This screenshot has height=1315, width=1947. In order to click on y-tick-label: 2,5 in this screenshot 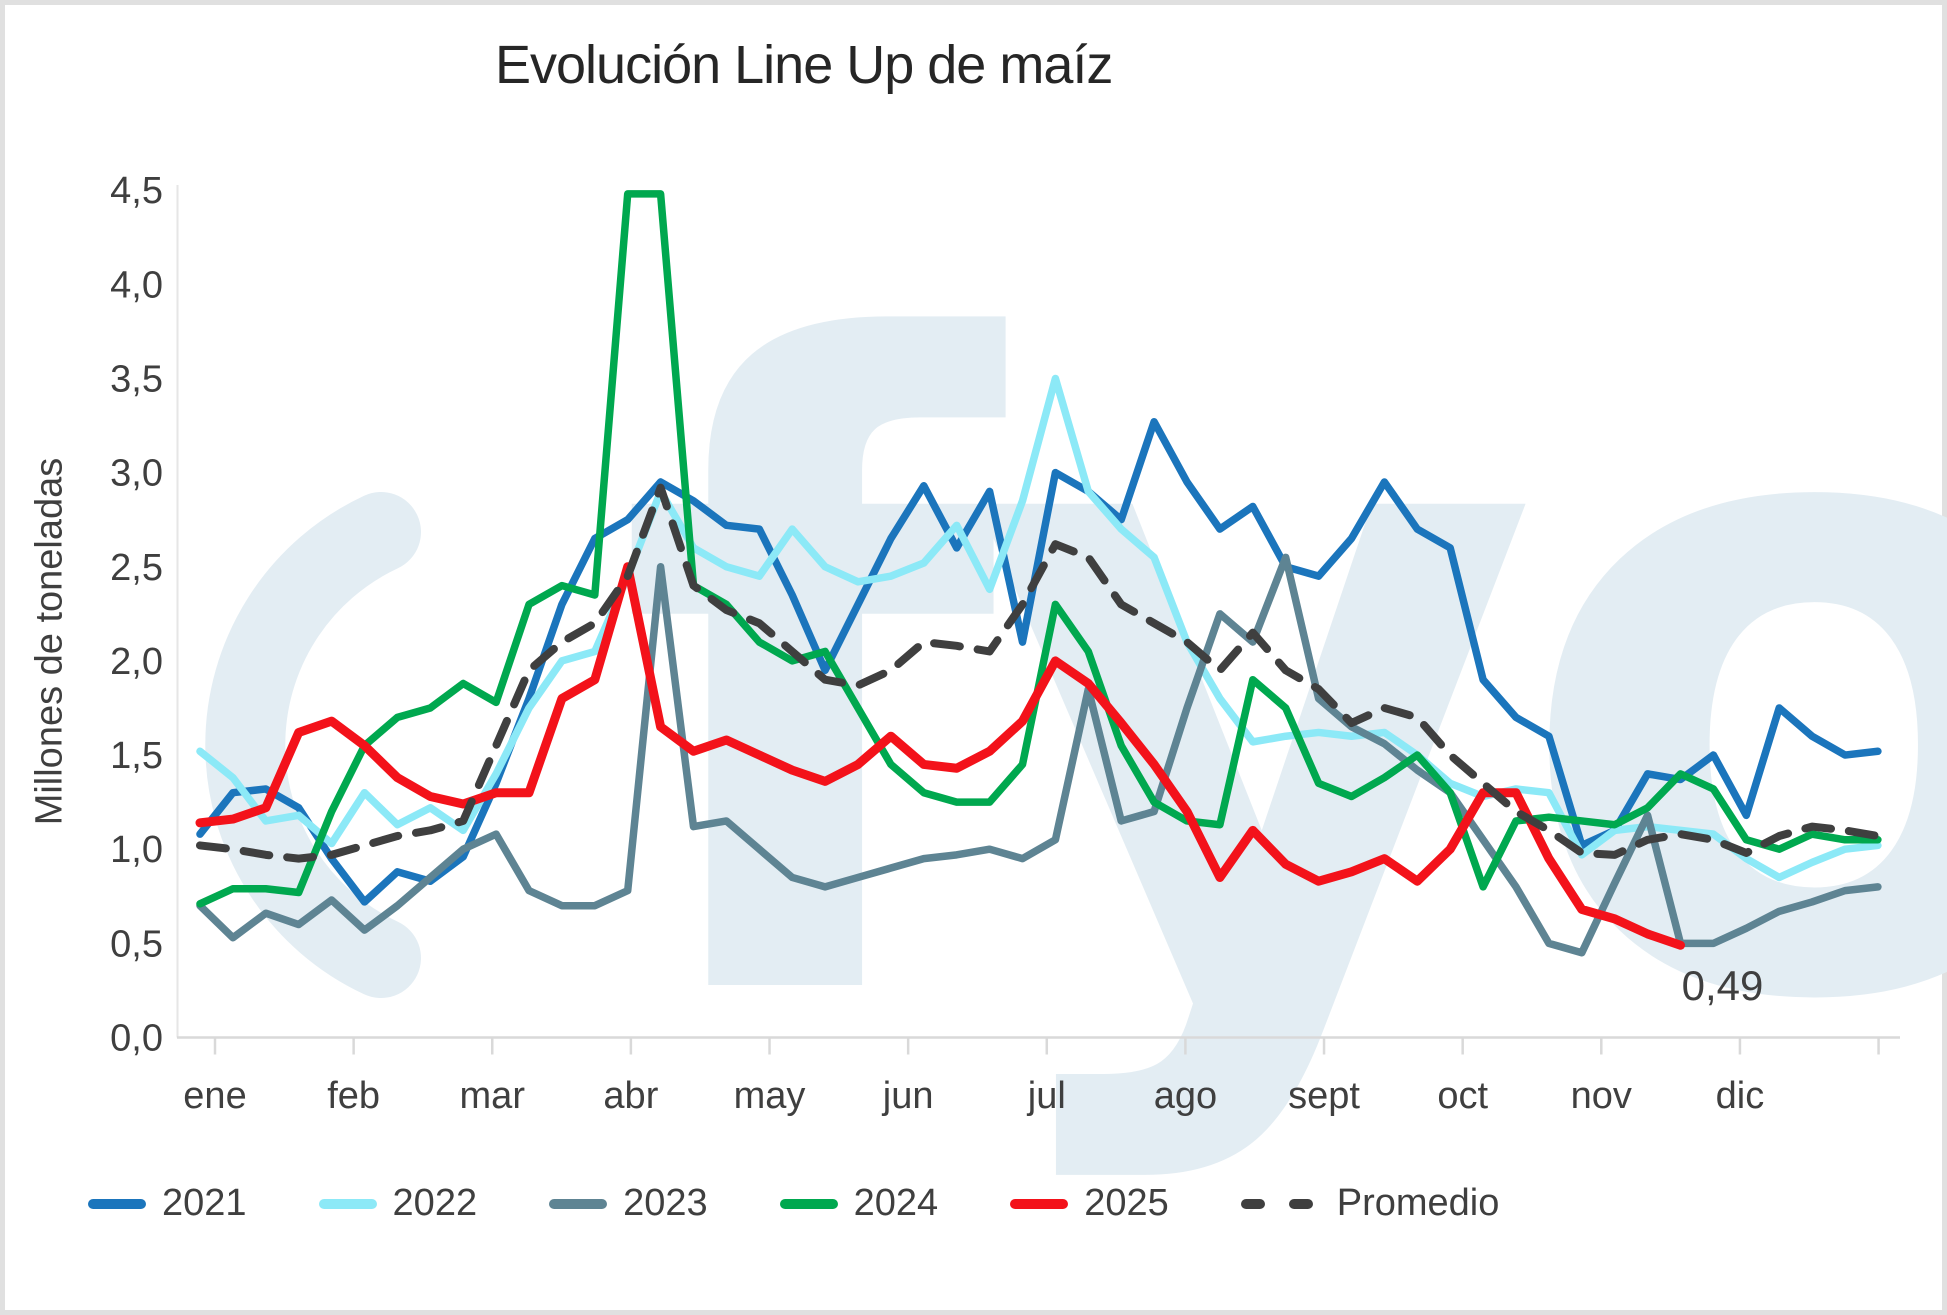, I will do `click(136, 568)`.